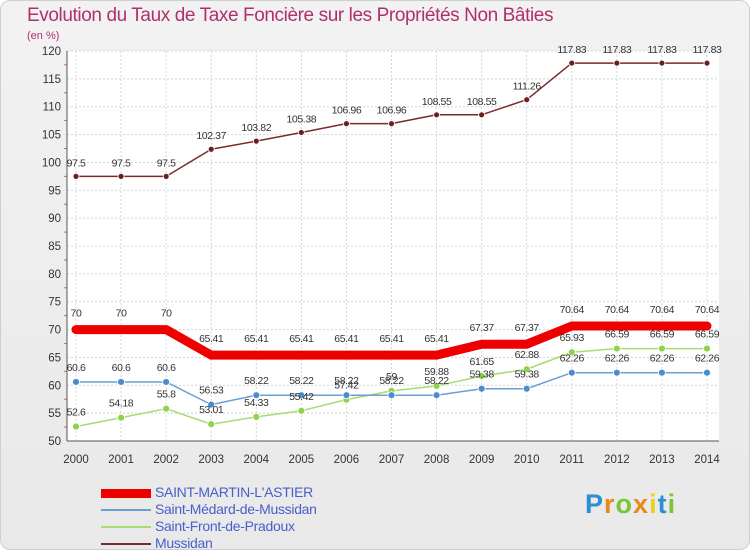 The image size is (750, 550). What do you see at coordinates (76, 413) in the screenshot?
I see `data-label: 52.6` at bounding box center [76, 413].